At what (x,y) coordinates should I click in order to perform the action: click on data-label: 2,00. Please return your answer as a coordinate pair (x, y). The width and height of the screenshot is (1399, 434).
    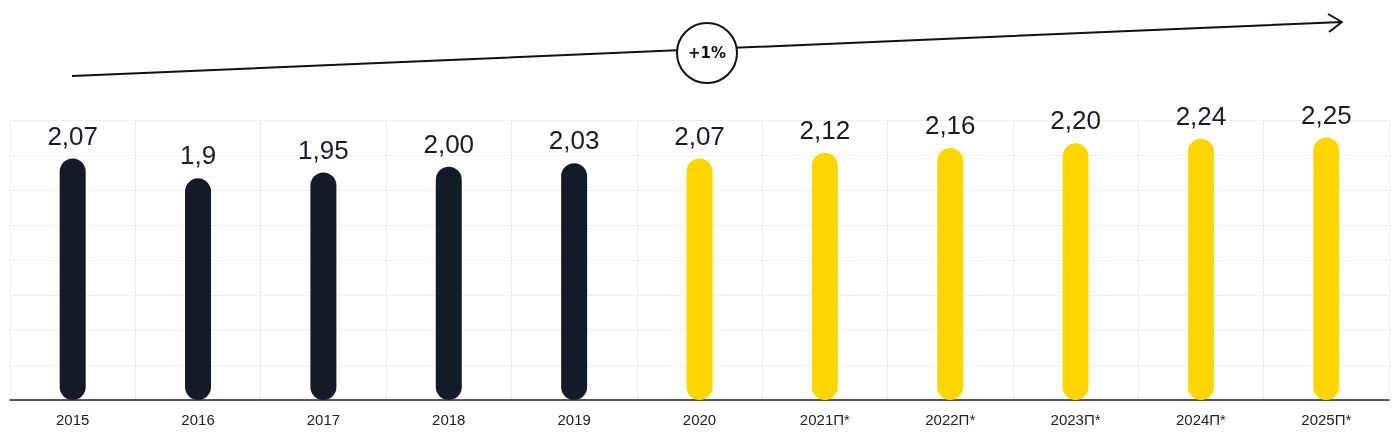
    Looking at the image, I should click on (449, 143).